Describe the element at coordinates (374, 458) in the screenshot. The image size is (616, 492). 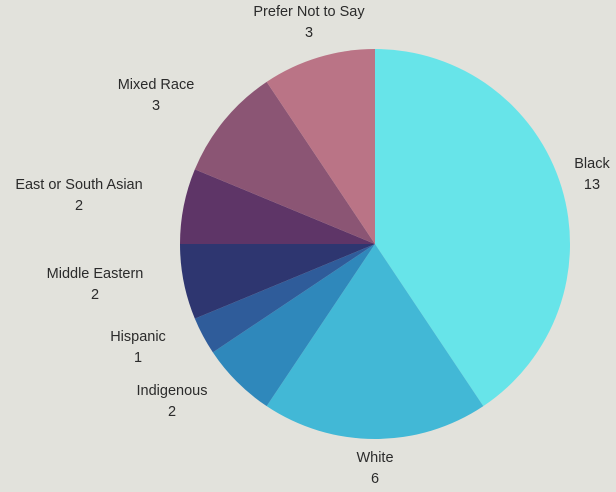
I see `slice-label-white: White` at that location.